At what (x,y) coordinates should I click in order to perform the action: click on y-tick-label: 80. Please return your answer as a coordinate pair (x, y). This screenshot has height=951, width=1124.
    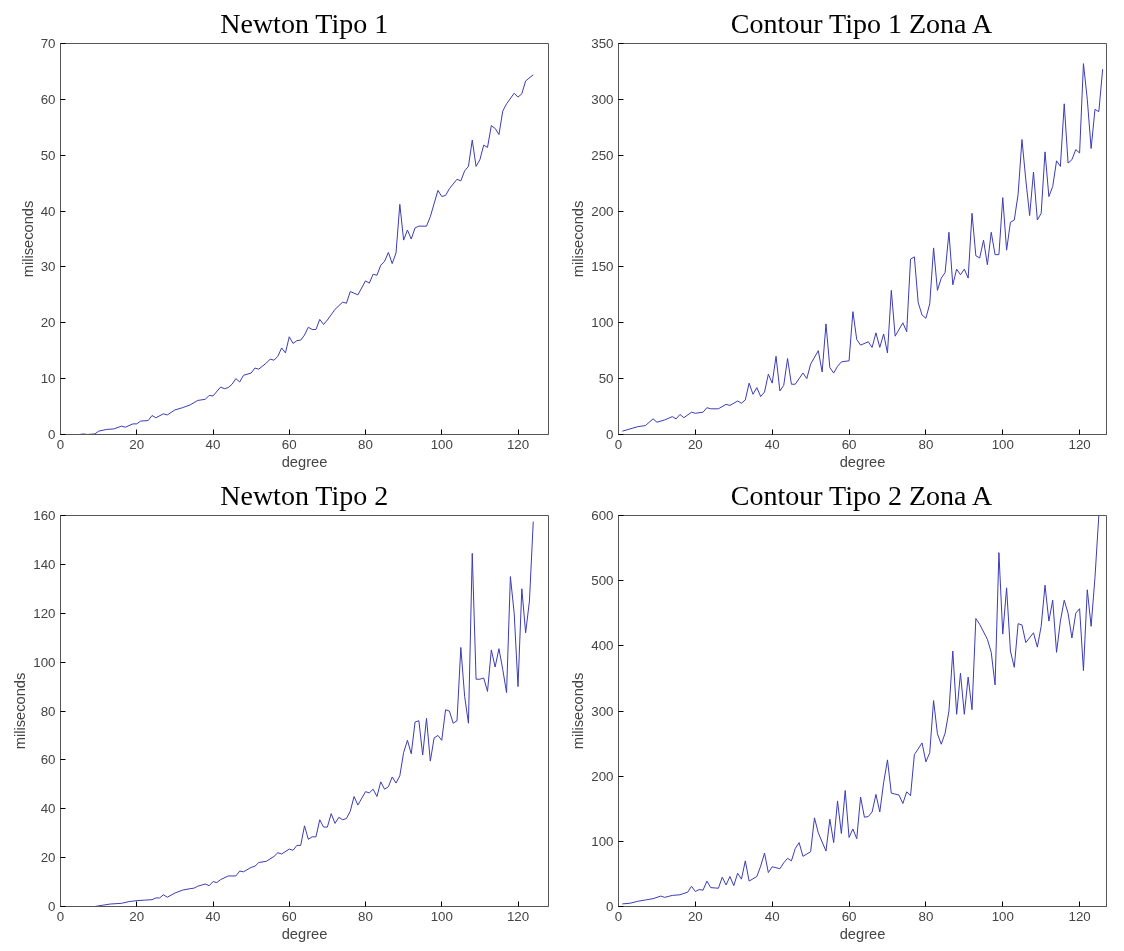
    Looking at the image, I should click on (48, 711).